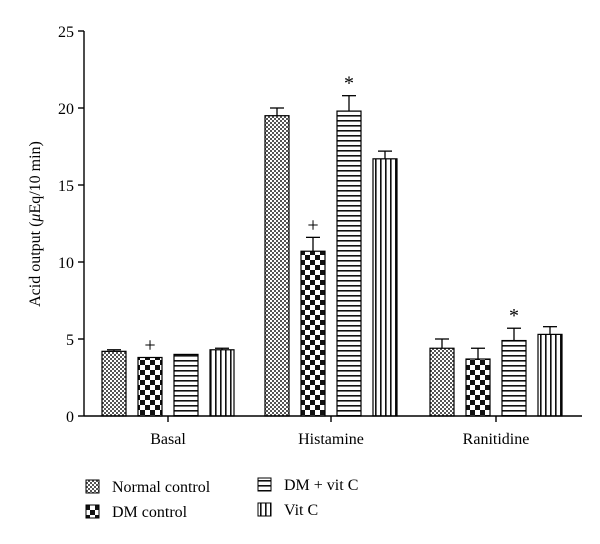 The image size is (600, 544). What do you see at coordinates (349, 263) in the screenshot?
I see `bar-dm-vit-c-histamine` at bounding box center [349, 263].